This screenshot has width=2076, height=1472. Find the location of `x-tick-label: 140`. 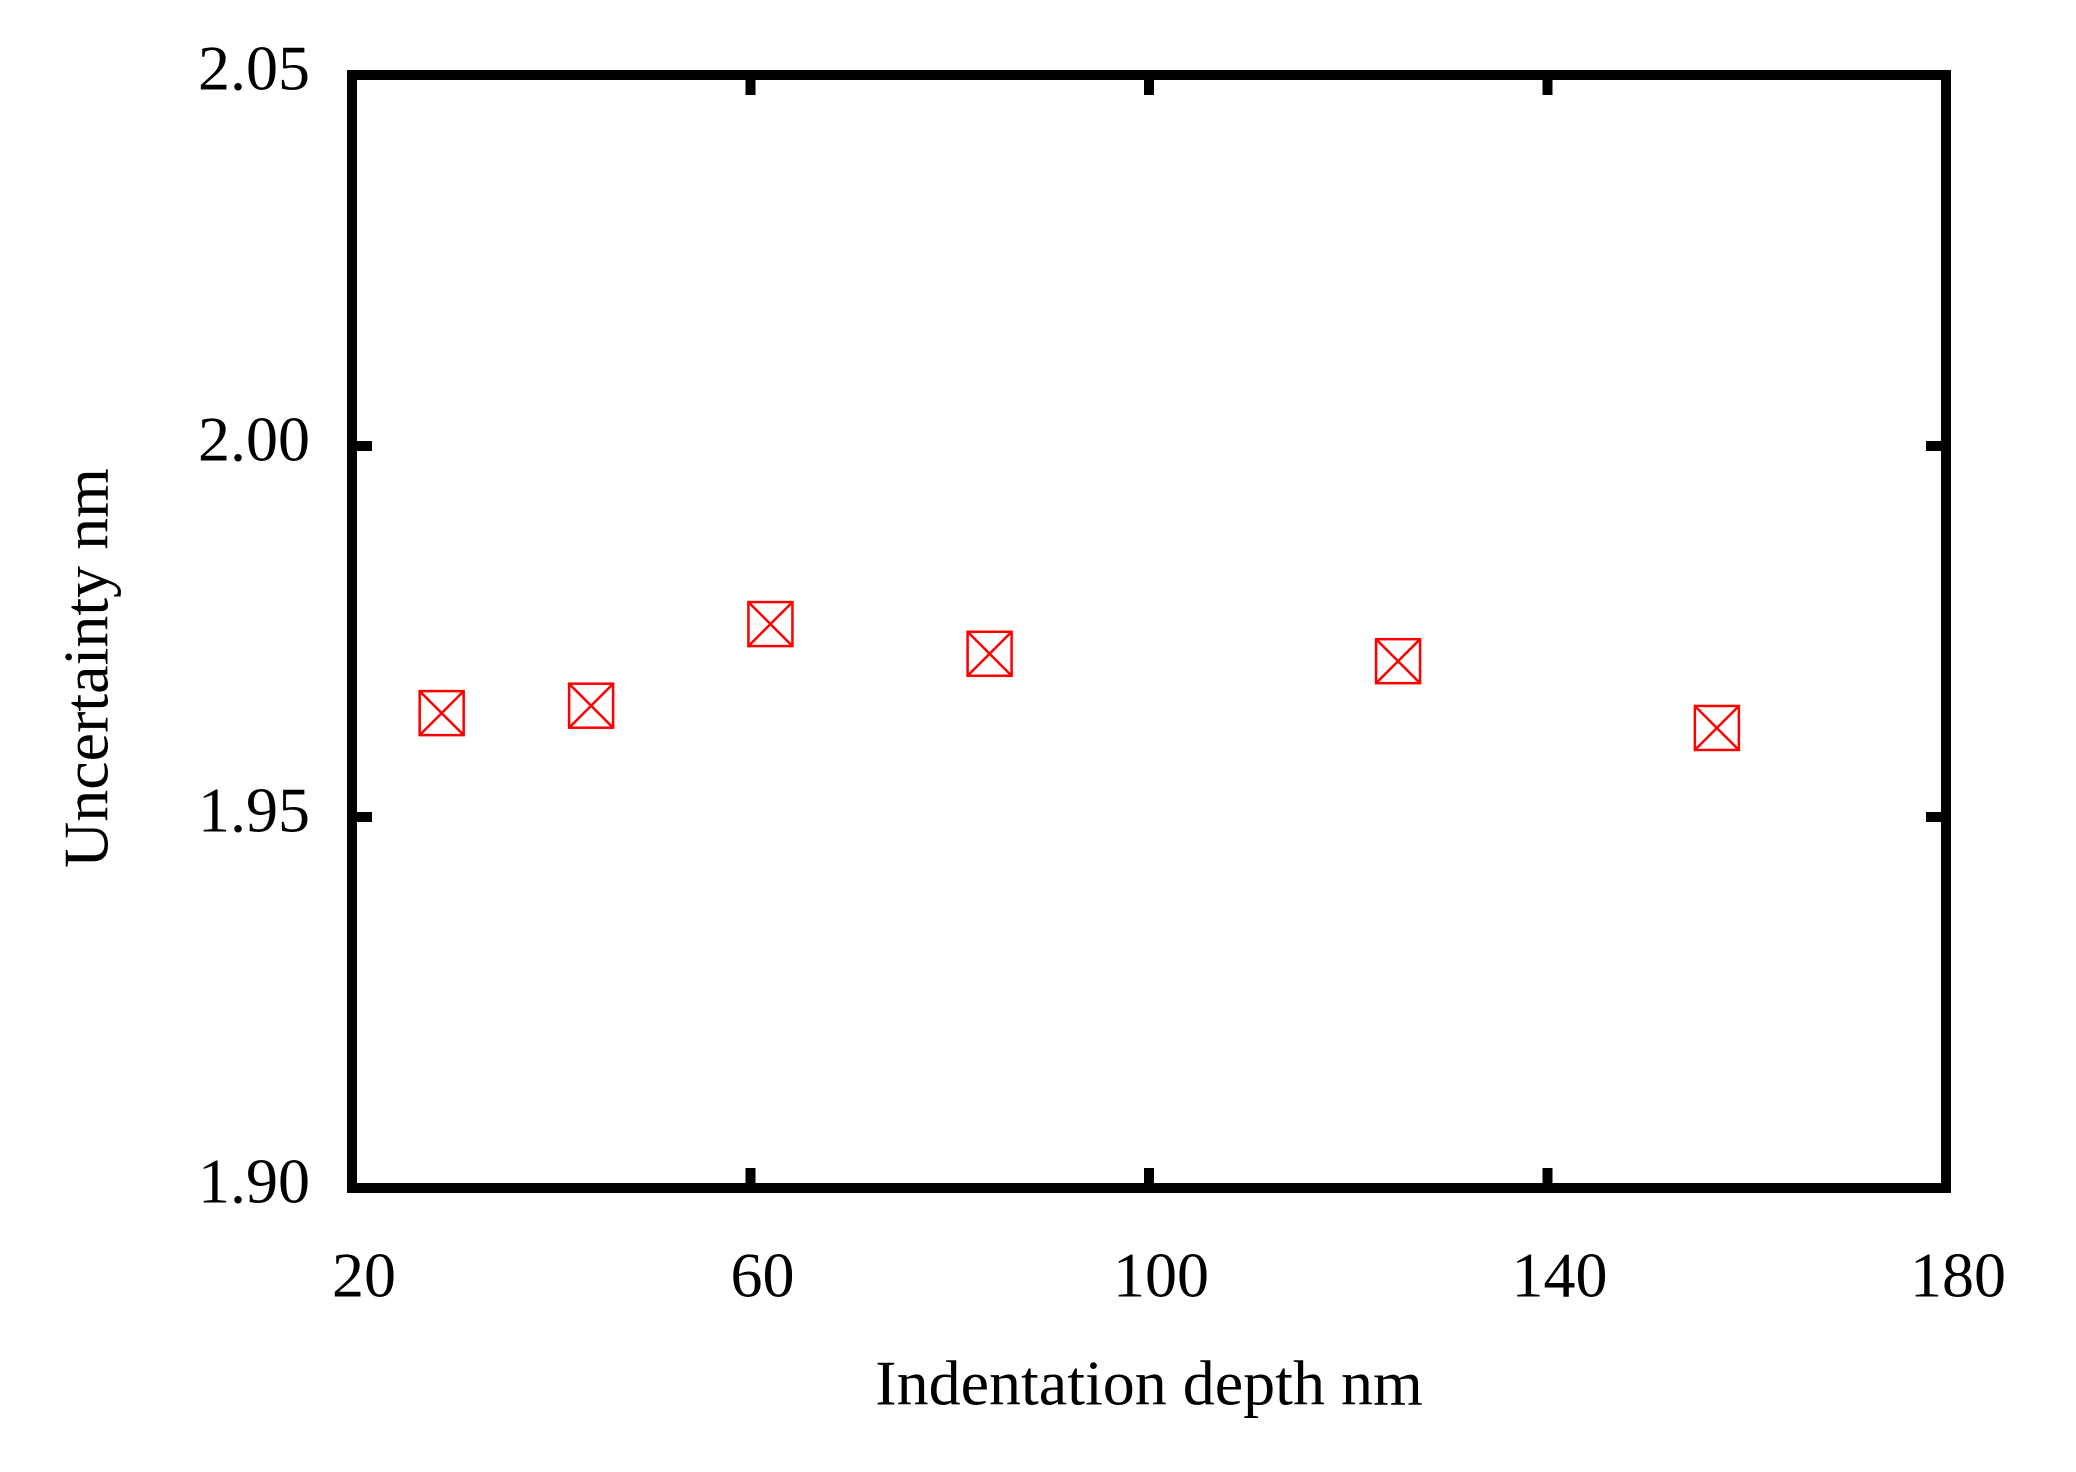

x-tick-label: 140 is located at coordinates (1560, 1275).